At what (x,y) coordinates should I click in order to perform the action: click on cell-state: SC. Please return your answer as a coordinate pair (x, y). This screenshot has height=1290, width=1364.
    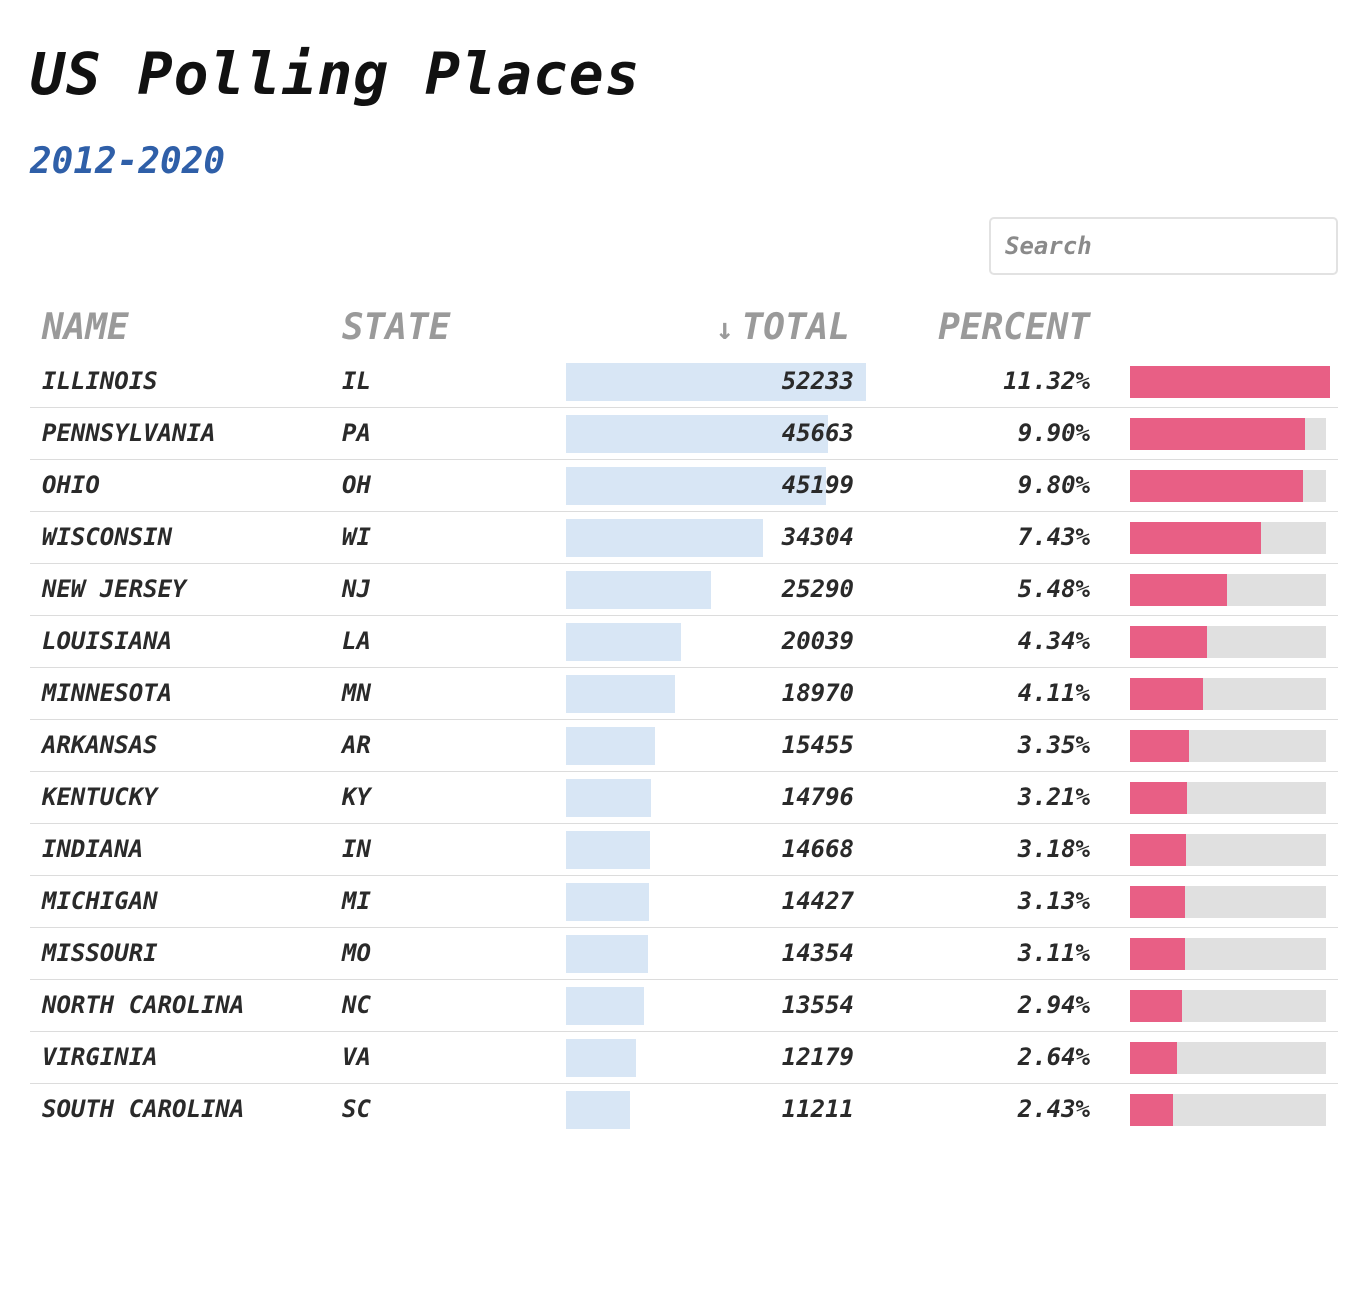
    Looking at the image, I should click on (356, 1109).